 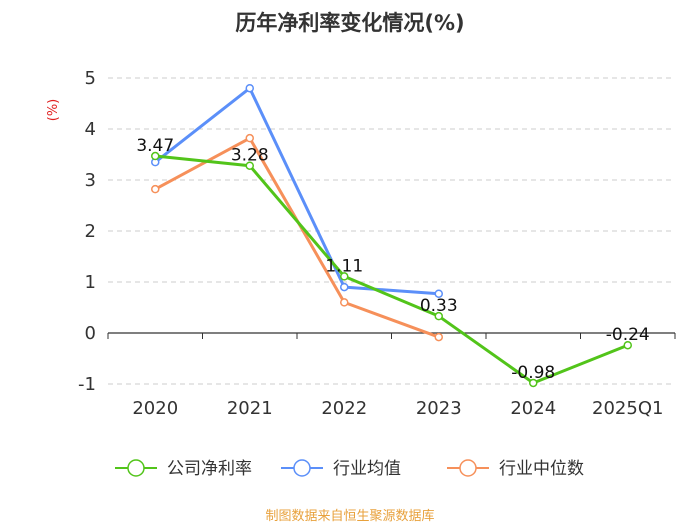 What do you see at coordinates (344, 266) in the screenshot?
I see `data-label: 1.11` at bounding box center [344, 266].